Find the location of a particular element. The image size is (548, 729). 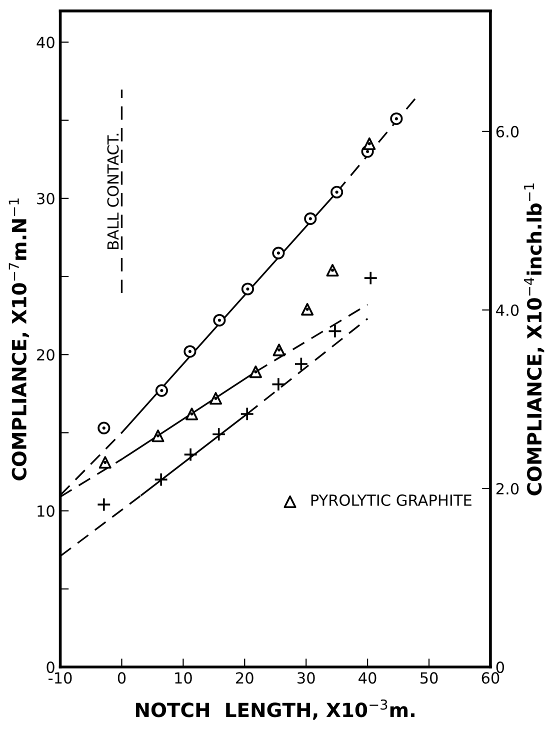

x-axis-title: NOTCH LENGTH, X10$^{−3}$m. is located at coordinates (275, 709).